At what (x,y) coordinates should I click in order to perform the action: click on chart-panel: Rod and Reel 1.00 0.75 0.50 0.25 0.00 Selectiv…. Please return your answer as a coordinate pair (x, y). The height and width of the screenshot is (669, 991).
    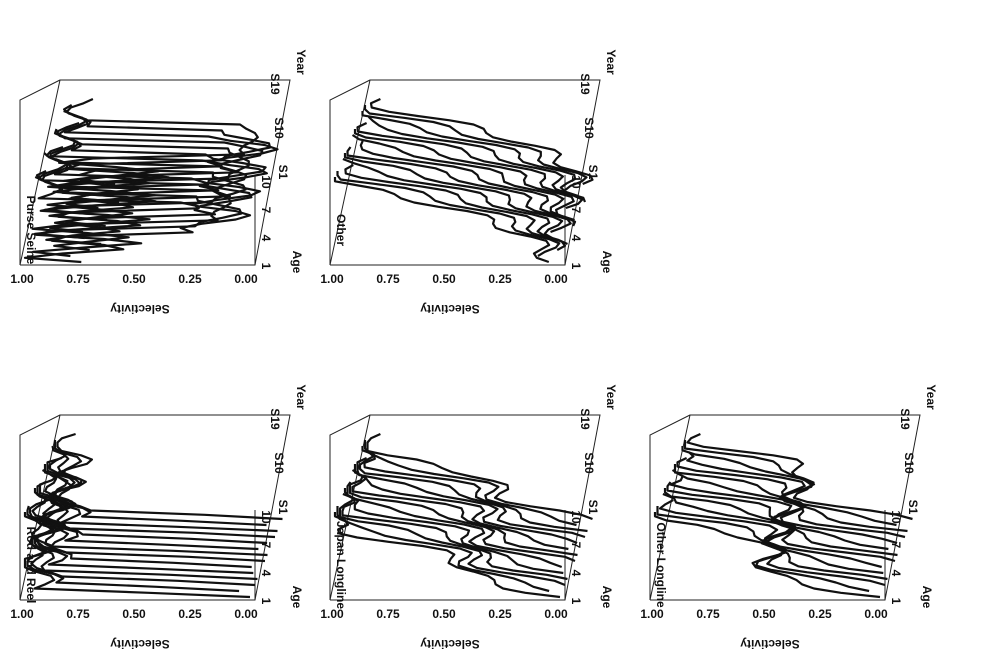
    Looking at the image, I should click on (159, 517).